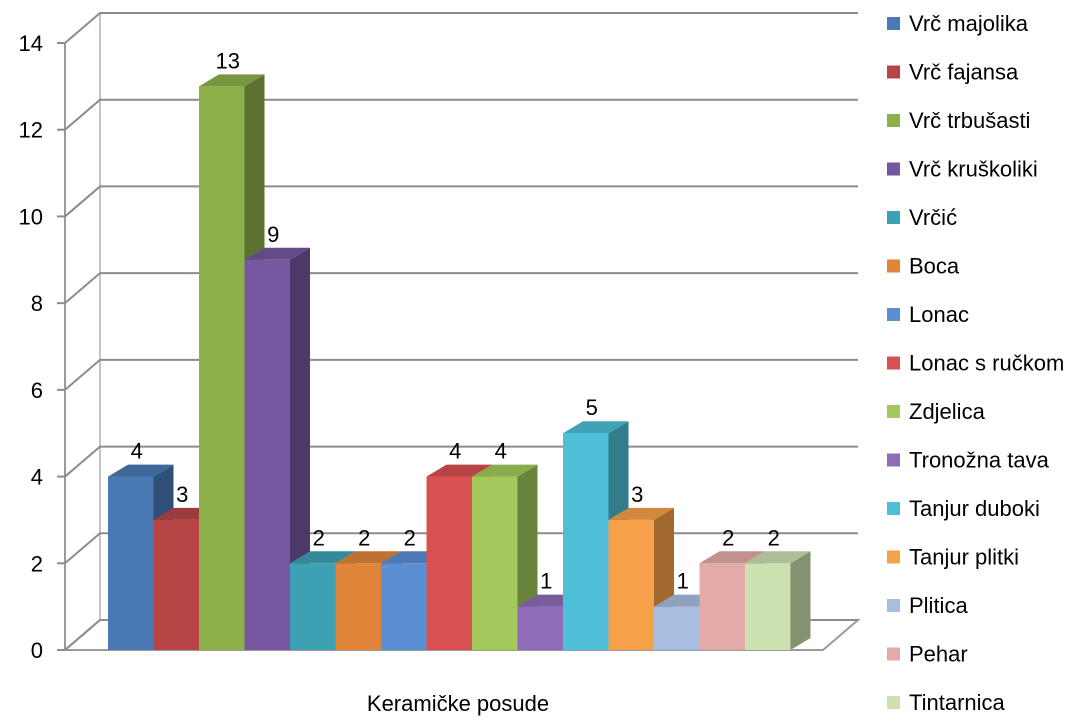 Image resolution: width=1084 pixels, height=724 pixels. I want to click on legend-label: Lonac, so click(939, 314).